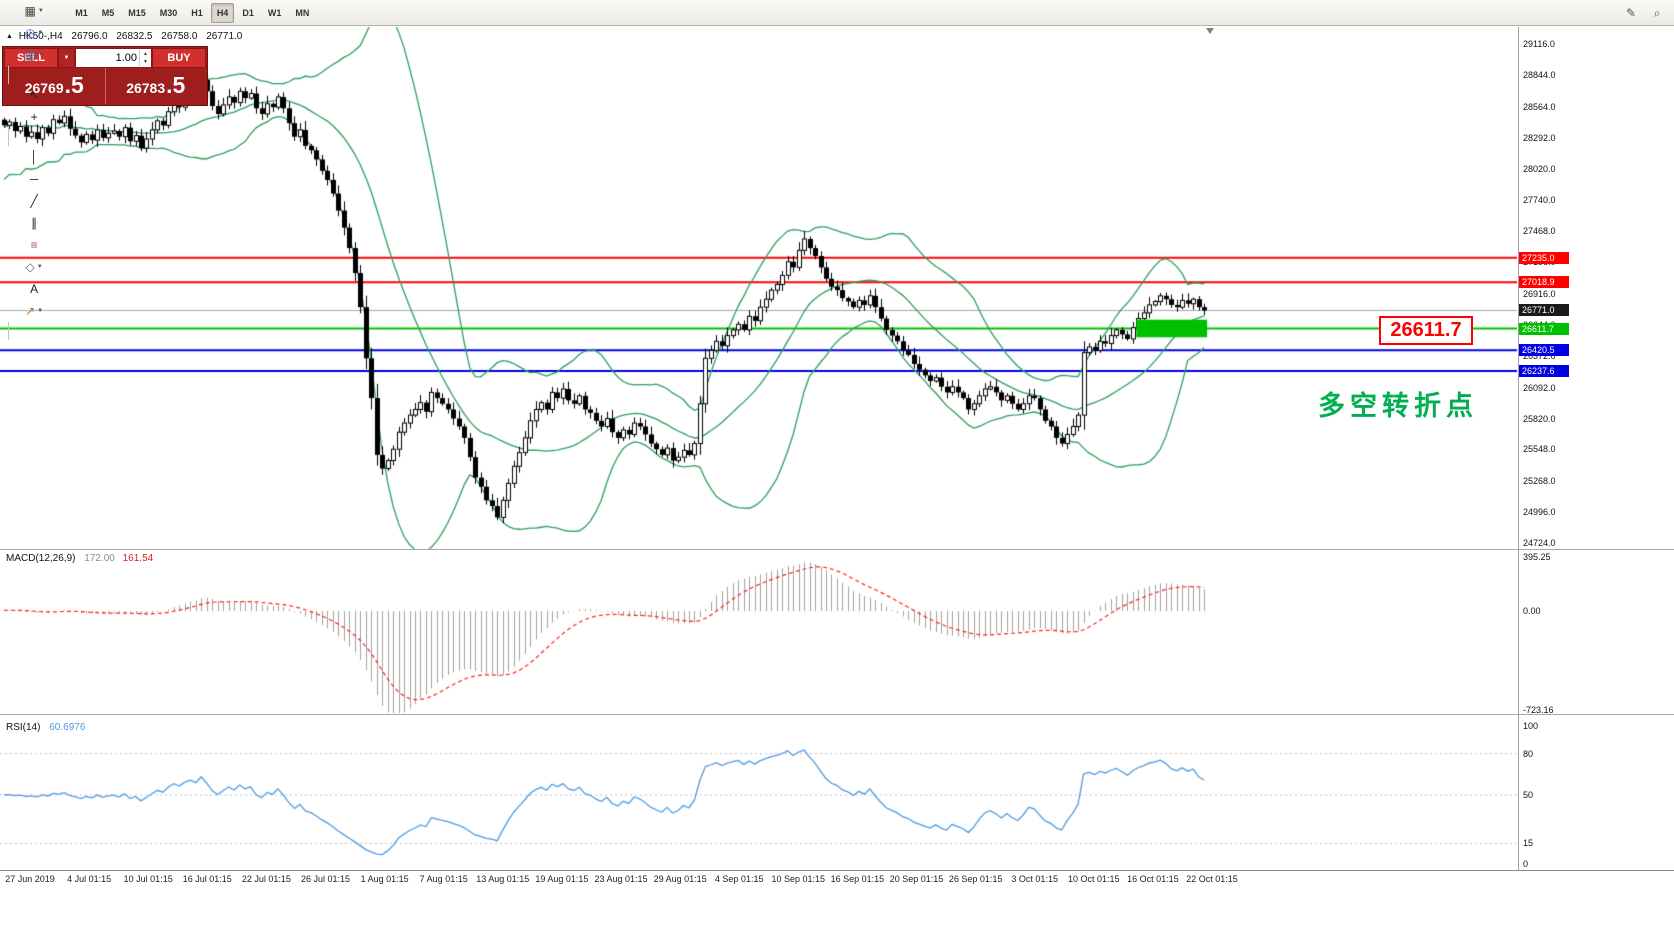  I want to click on rsi-panel-splitter, so click(837, 714).